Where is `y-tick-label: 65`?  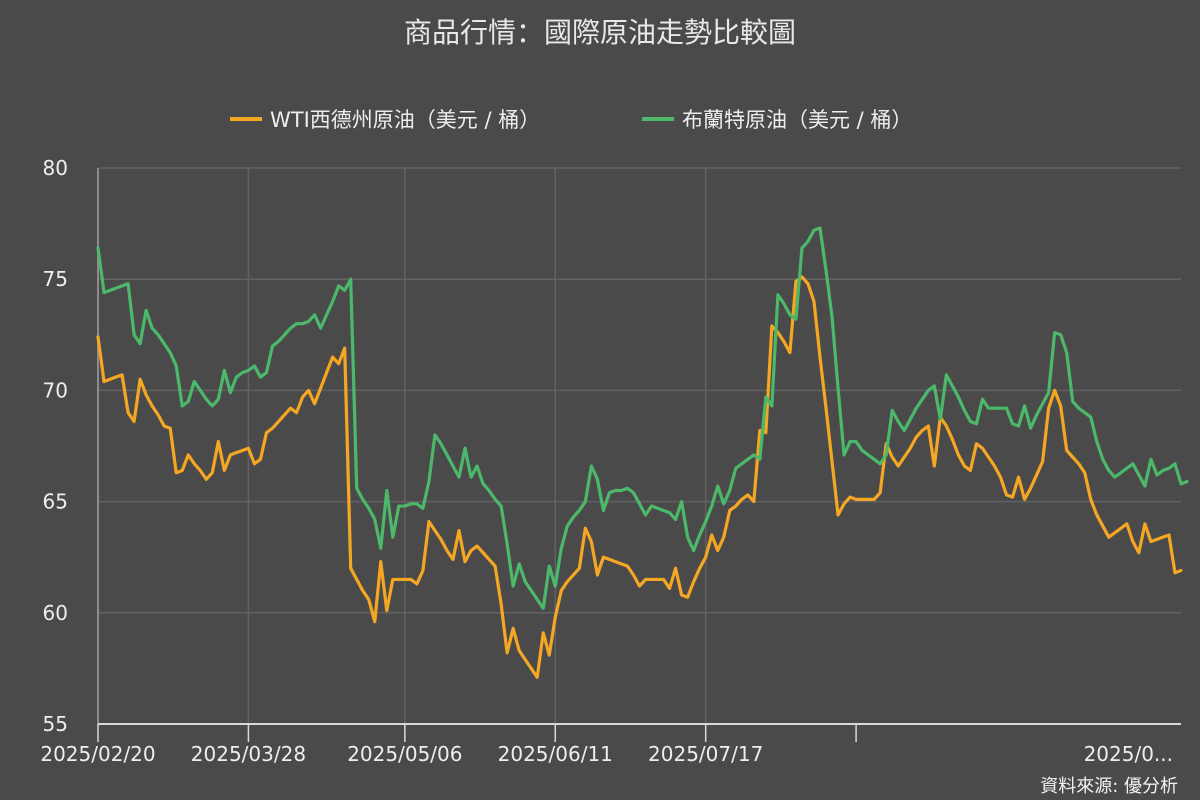
y-tick-label: 65 is located at coordinates (55, 502).